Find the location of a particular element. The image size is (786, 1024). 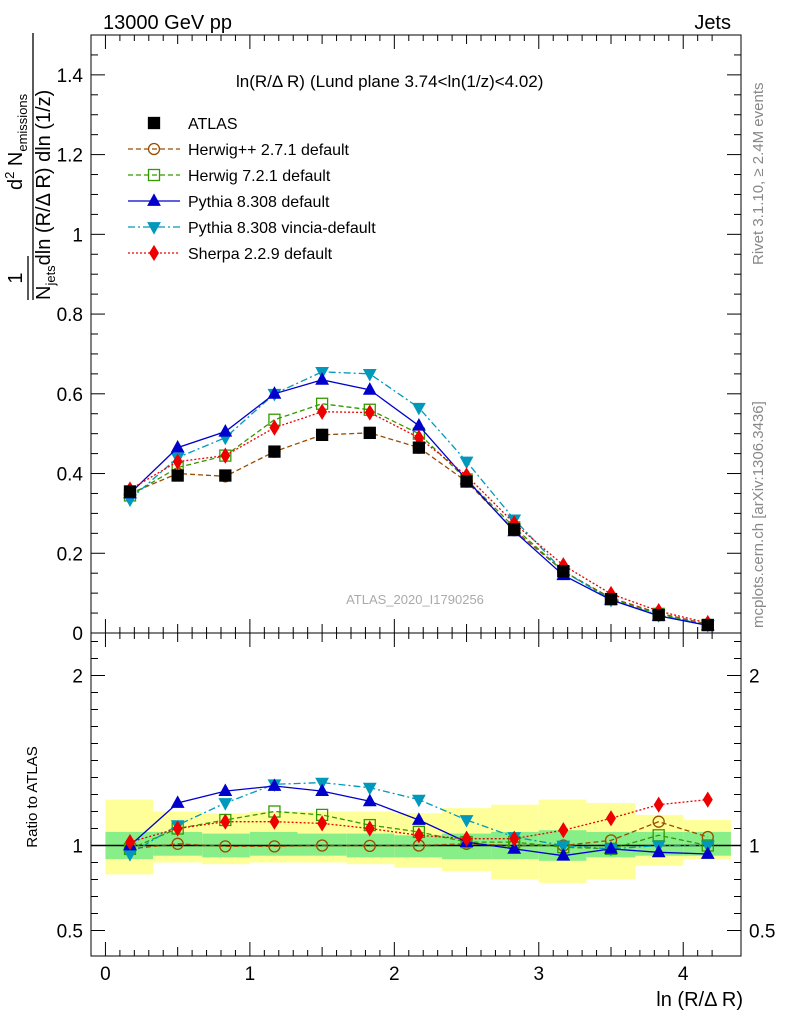

y-tick-label: 0.4 is located at coordinates (70, 475).